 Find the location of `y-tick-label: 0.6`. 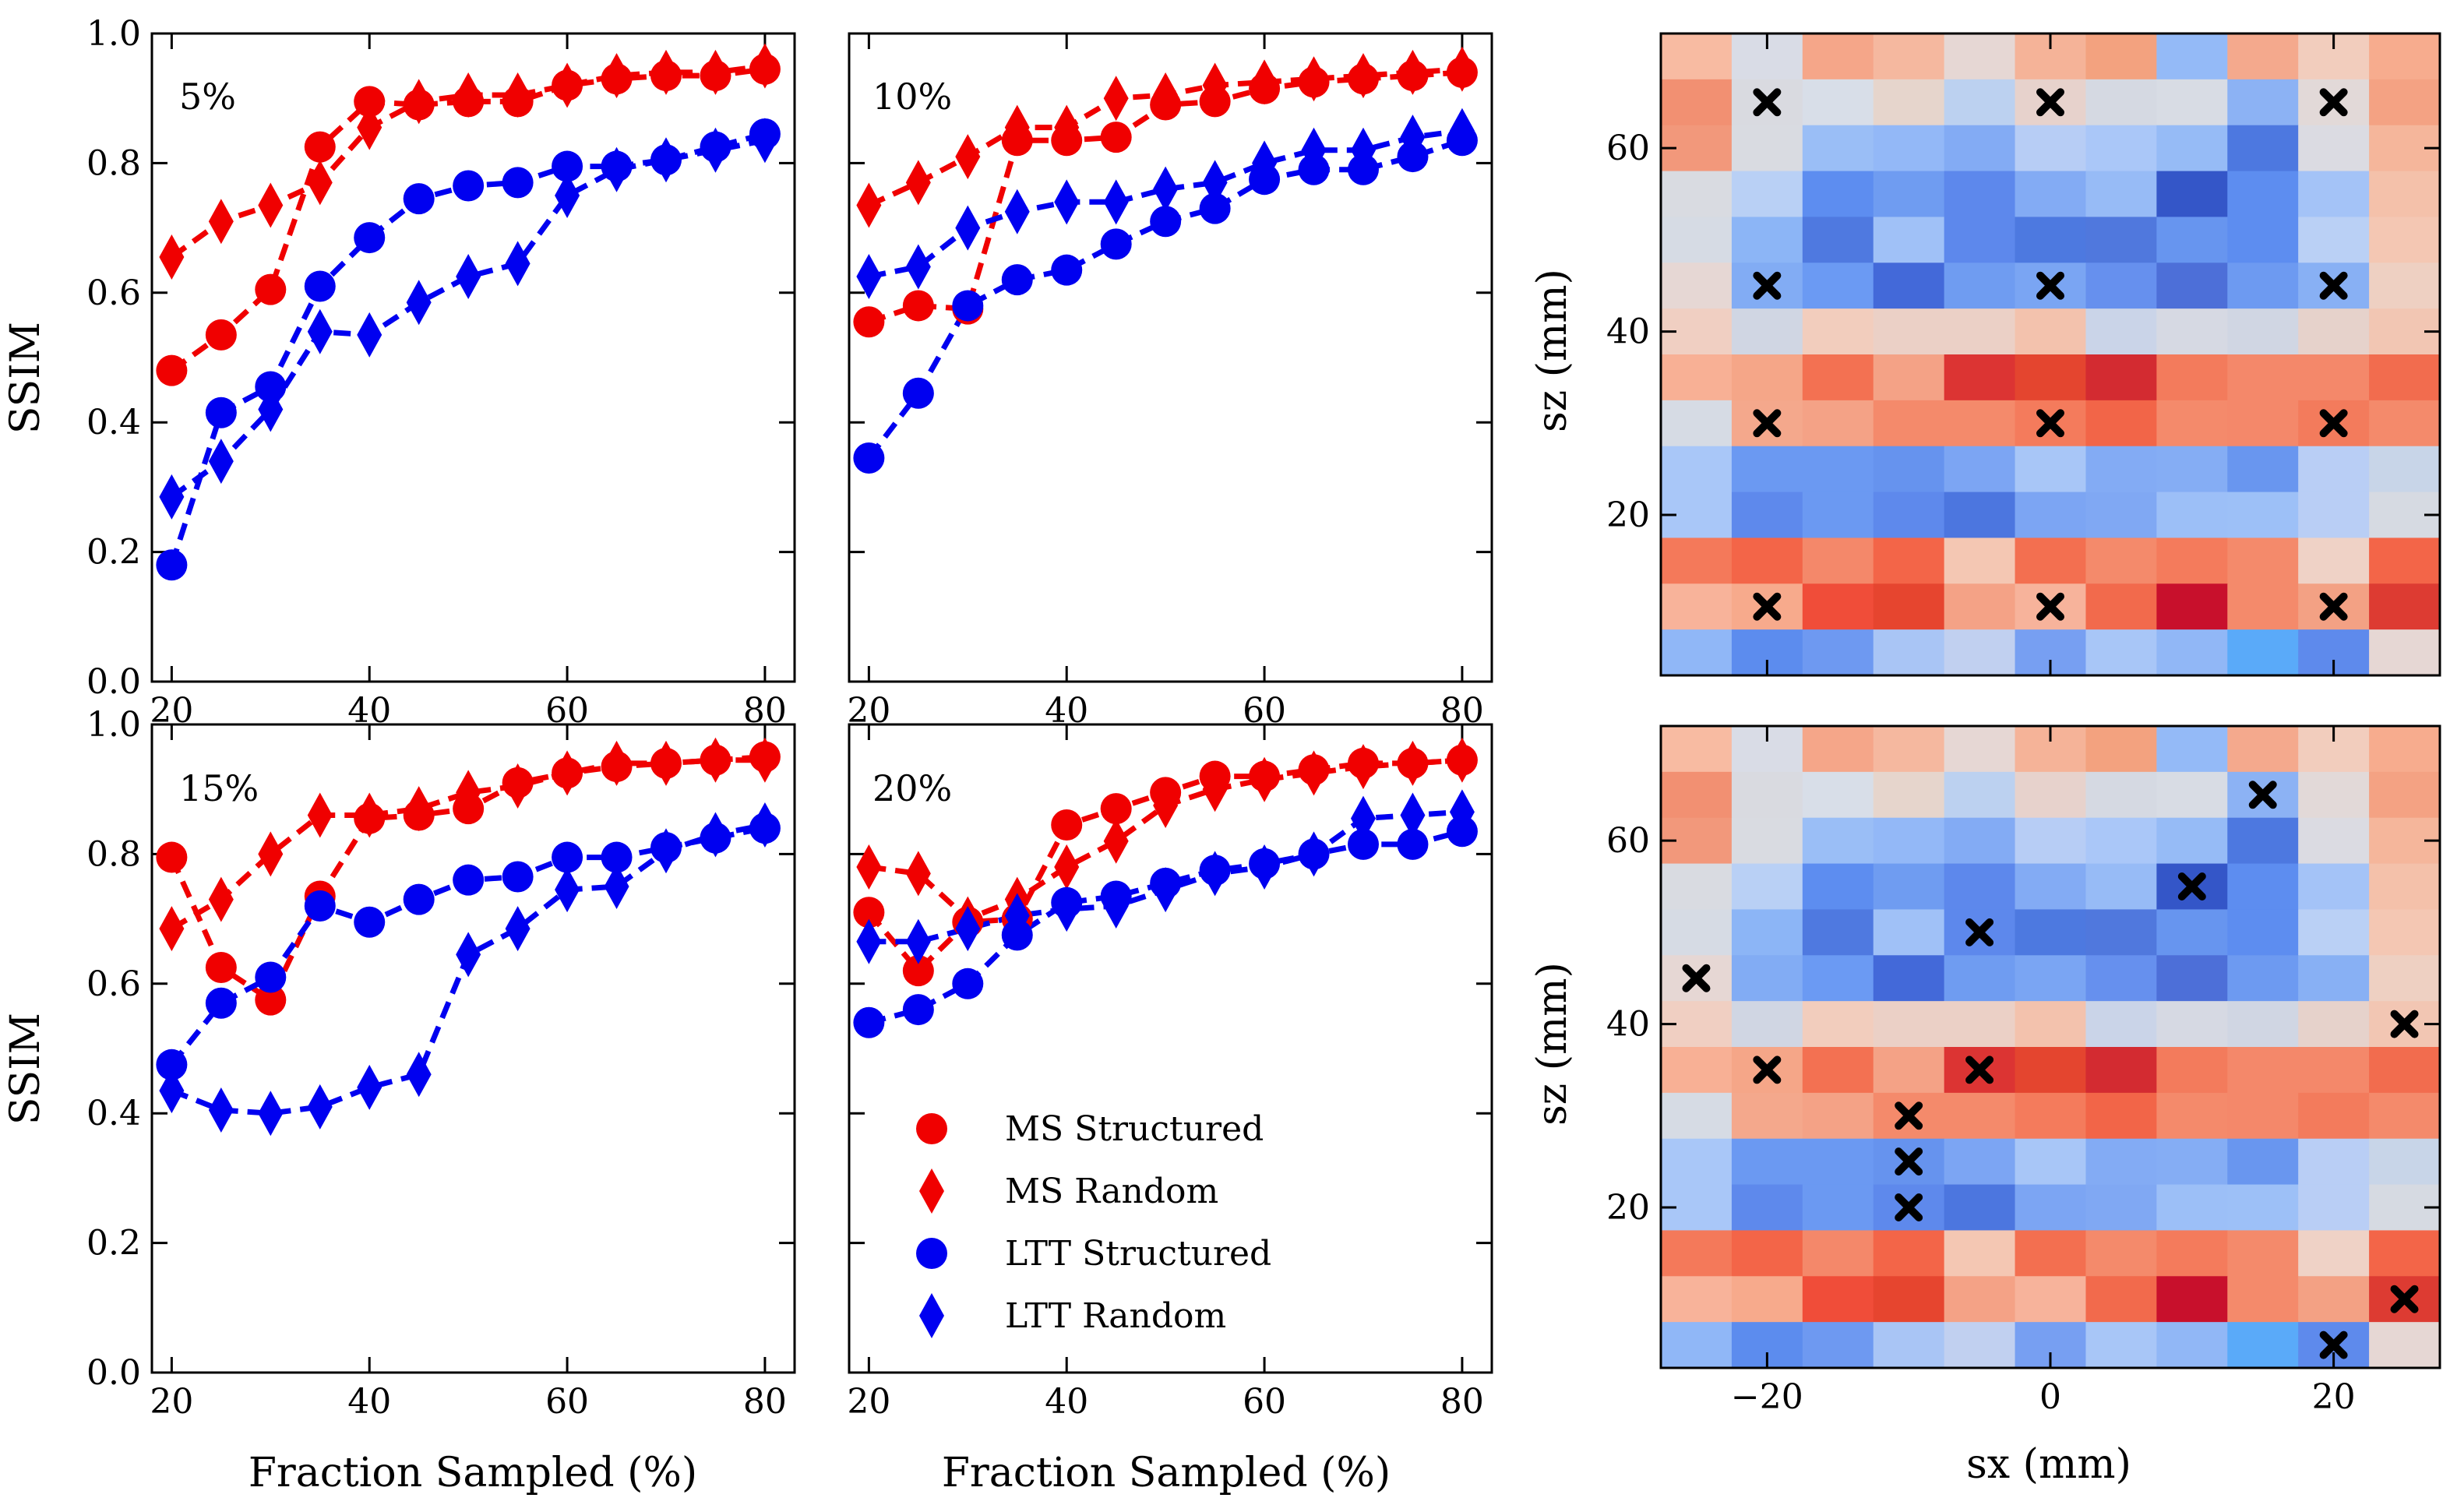

y-tick-label: 0.6 is located at coordinates (113, 293).